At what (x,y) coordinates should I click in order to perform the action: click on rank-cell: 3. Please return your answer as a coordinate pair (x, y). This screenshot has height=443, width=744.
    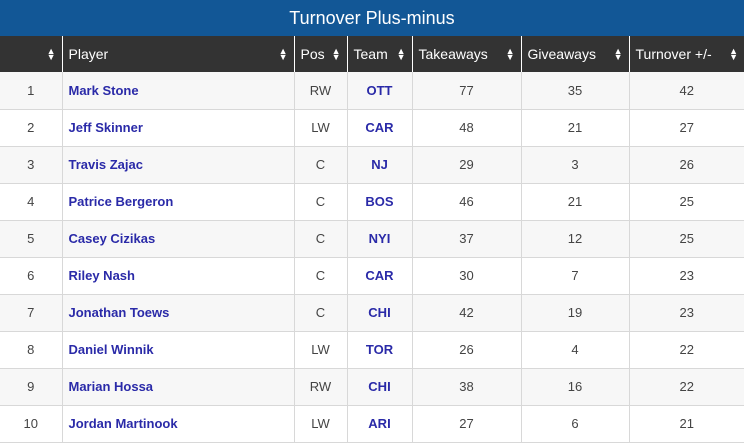
    Looking at the image, I should click on (31, 165).